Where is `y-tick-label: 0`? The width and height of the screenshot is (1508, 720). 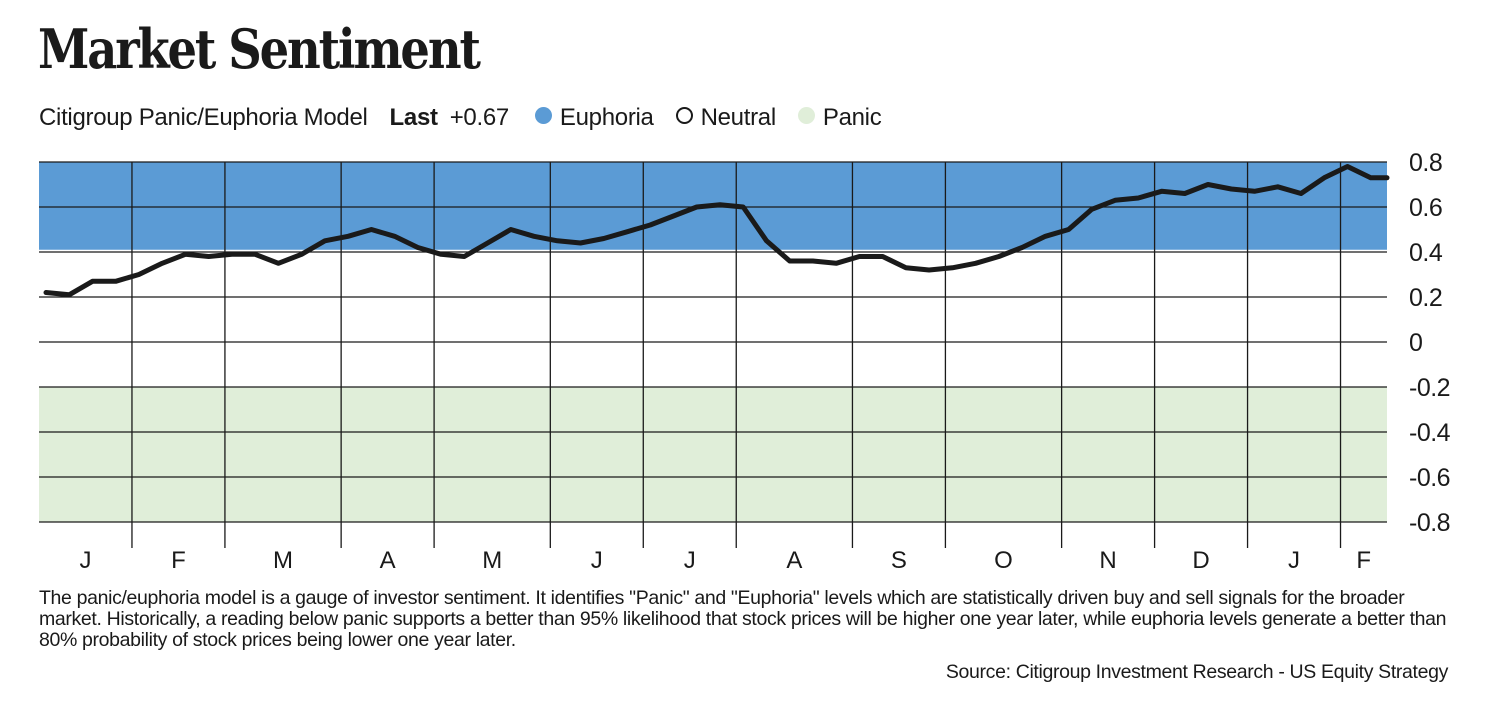 y-tick-label: 0 is located at coordinates (1415, 343).